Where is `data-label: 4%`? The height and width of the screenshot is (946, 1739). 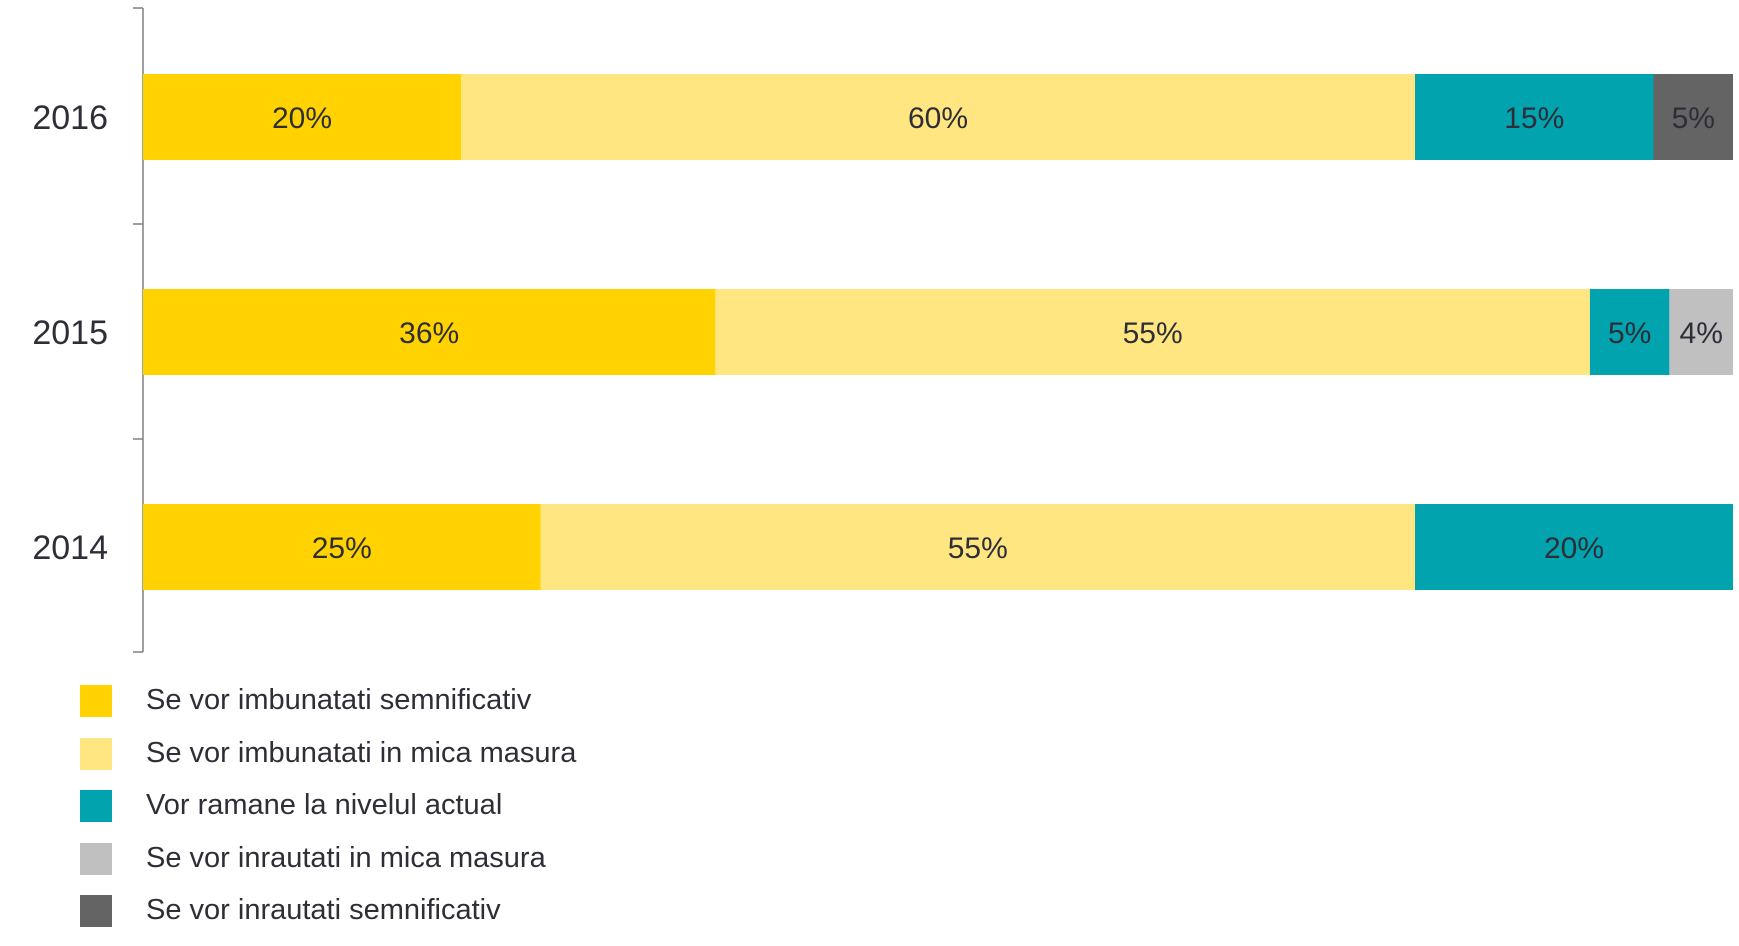
data-label: 4% is located at coordinates (1701, 333).